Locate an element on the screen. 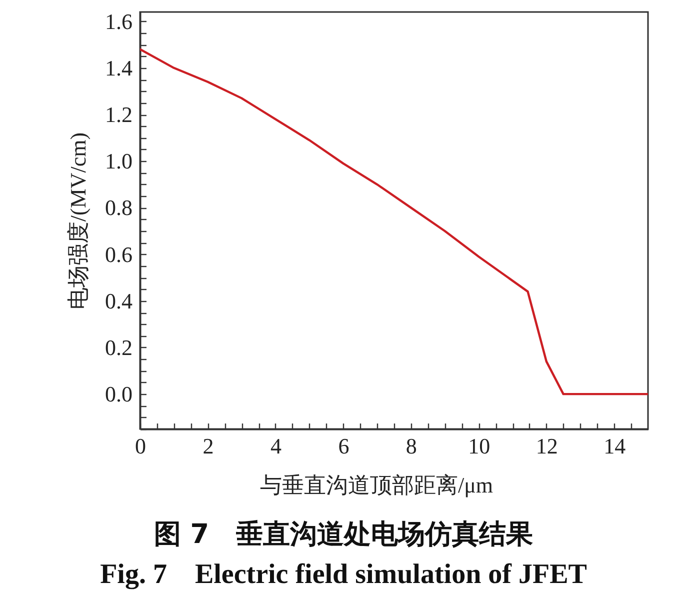 This screenshot has width=687, height=591. x-tick-label: 8 is located at coordinates (411, 446).